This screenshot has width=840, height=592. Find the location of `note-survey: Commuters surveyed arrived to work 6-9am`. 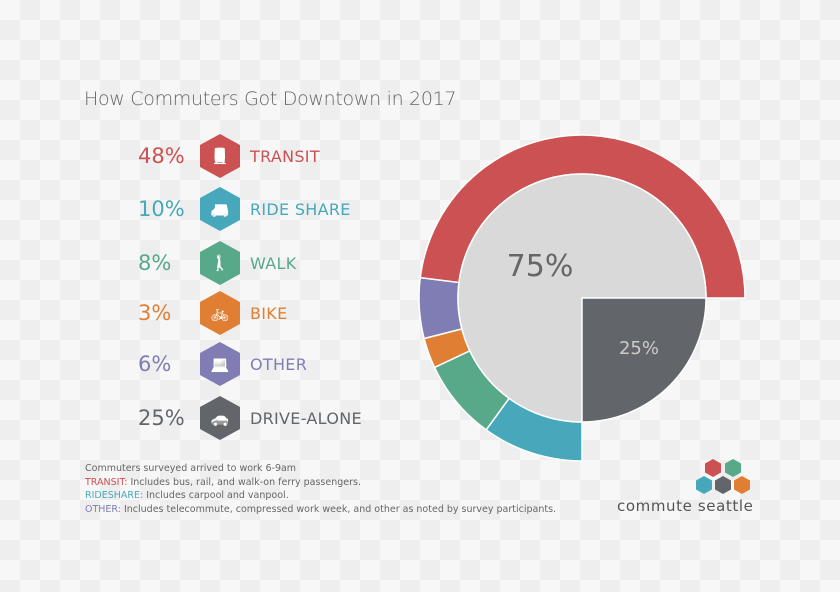

note-survey: Commuters surveyed arrived to work 6-9am is located at coordinates (191, 468).